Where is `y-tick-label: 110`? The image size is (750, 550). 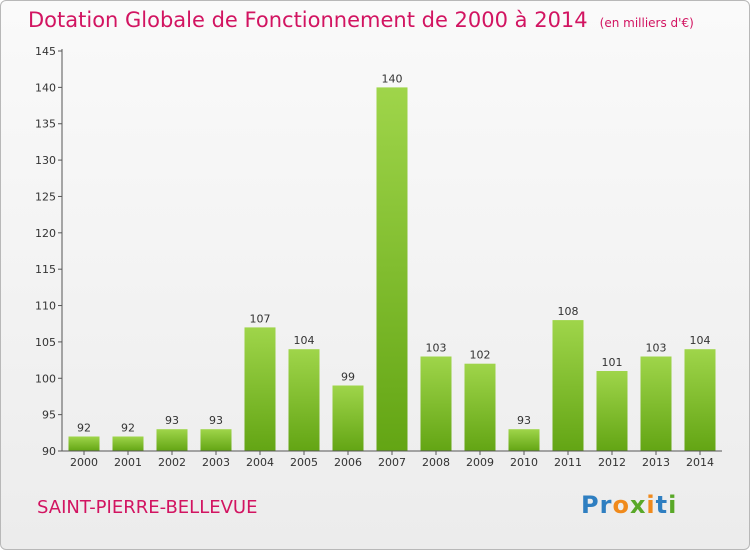
y-tick-label: 110 is located at coordinates (45, 306).